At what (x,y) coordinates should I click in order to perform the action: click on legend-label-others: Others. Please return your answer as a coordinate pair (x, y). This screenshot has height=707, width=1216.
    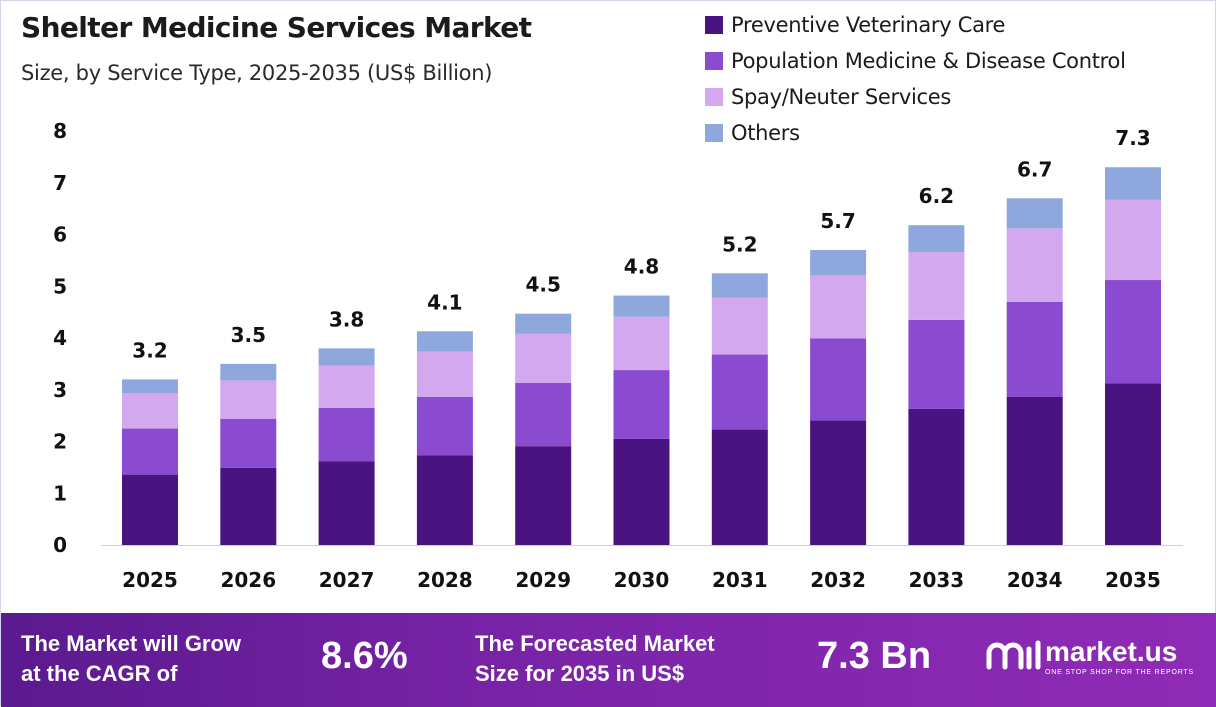
    Looking at the image, I should click on (765, 133).